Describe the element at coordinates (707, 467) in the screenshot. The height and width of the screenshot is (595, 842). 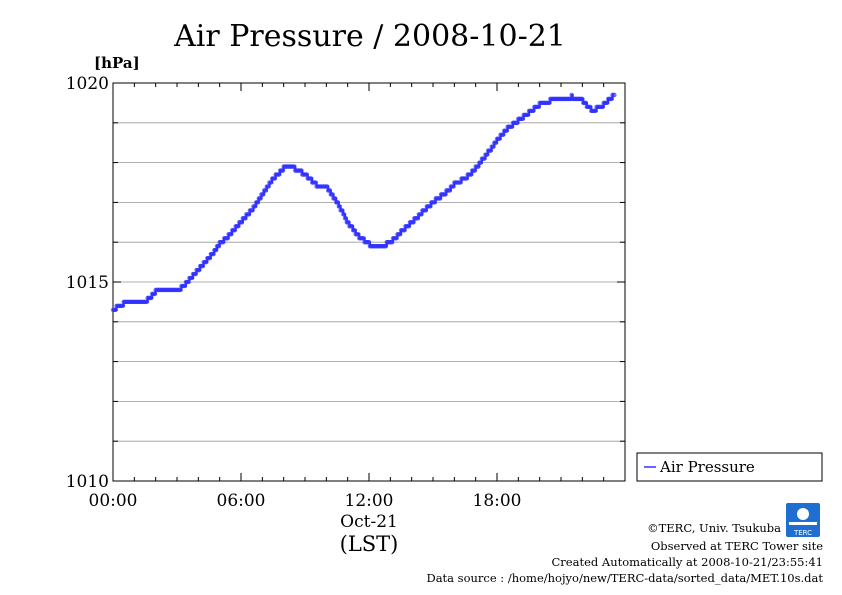
I see `legend-entry-air-pressure: Air Pressure` at that location.